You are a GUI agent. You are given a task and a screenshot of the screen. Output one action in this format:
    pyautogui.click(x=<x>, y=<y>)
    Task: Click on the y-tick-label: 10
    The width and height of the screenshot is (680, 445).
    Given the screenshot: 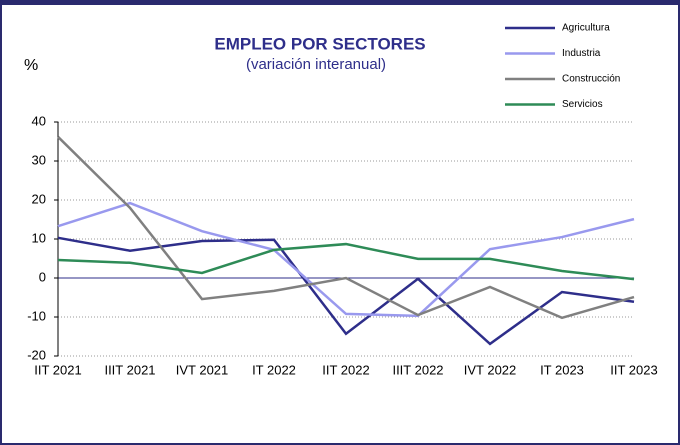 What is the action you would take?
    pyautogui.click(x=39, y=237)
    